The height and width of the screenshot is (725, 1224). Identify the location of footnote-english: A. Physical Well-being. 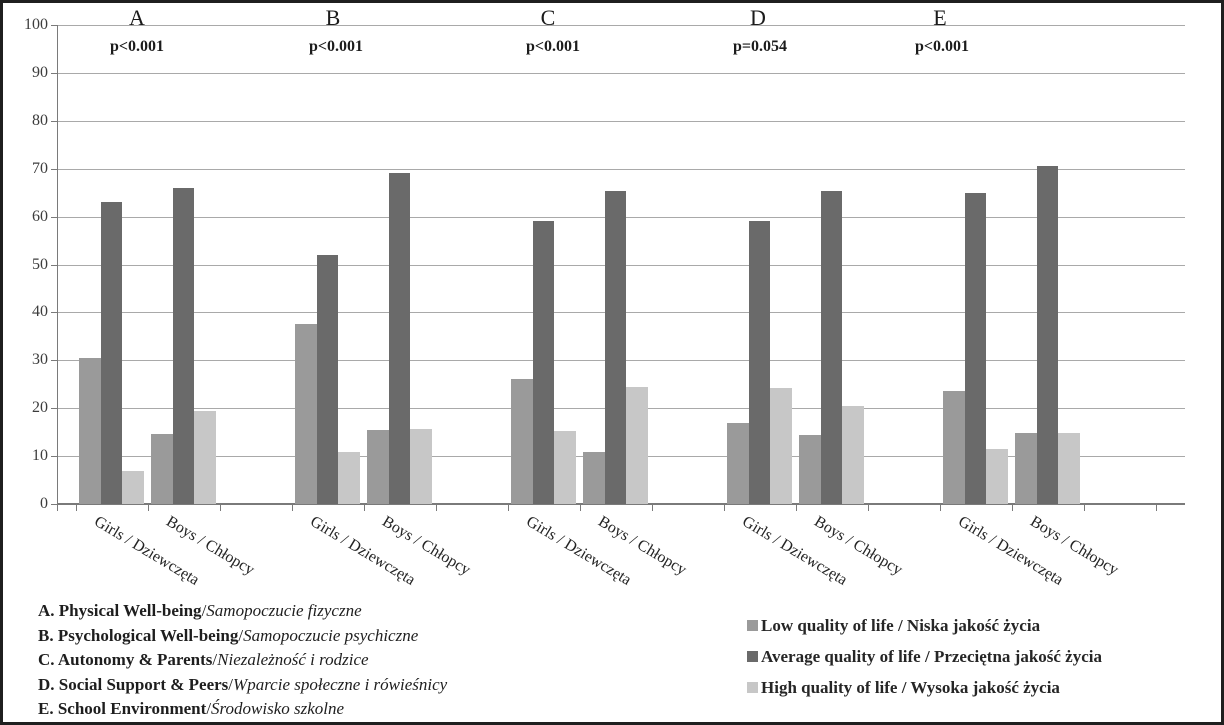
(120, 610).